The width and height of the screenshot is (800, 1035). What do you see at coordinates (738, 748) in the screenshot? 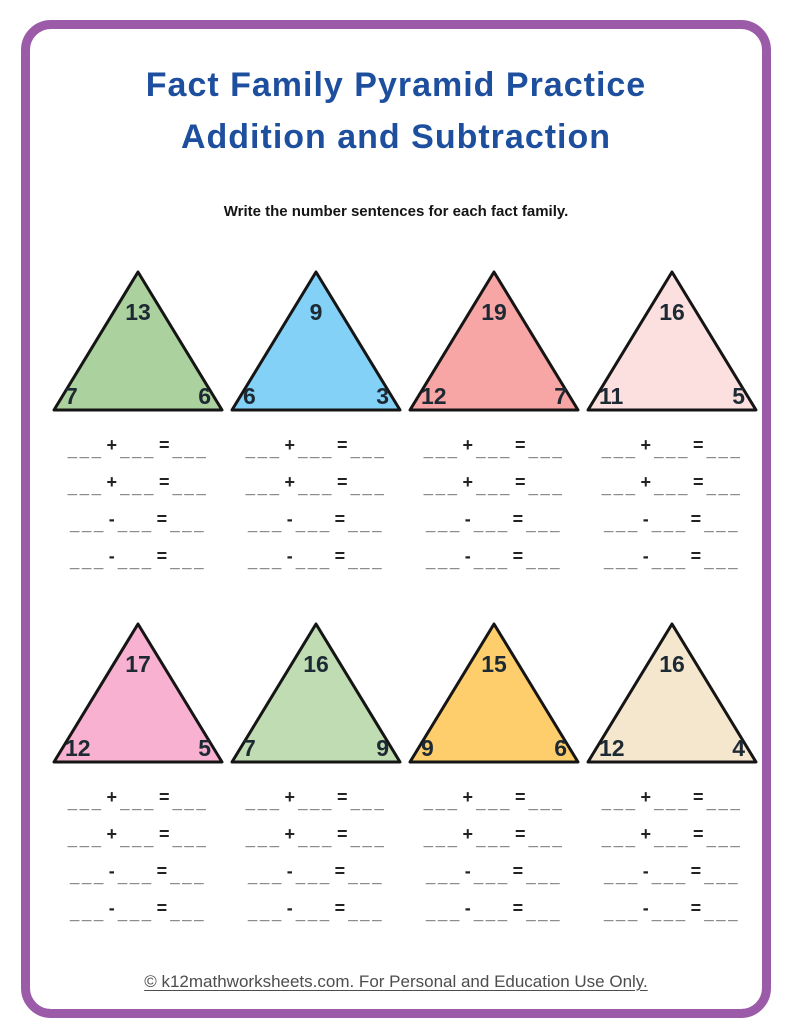
I see `triangle-right-number: 4` at bounding box center [738, 748].